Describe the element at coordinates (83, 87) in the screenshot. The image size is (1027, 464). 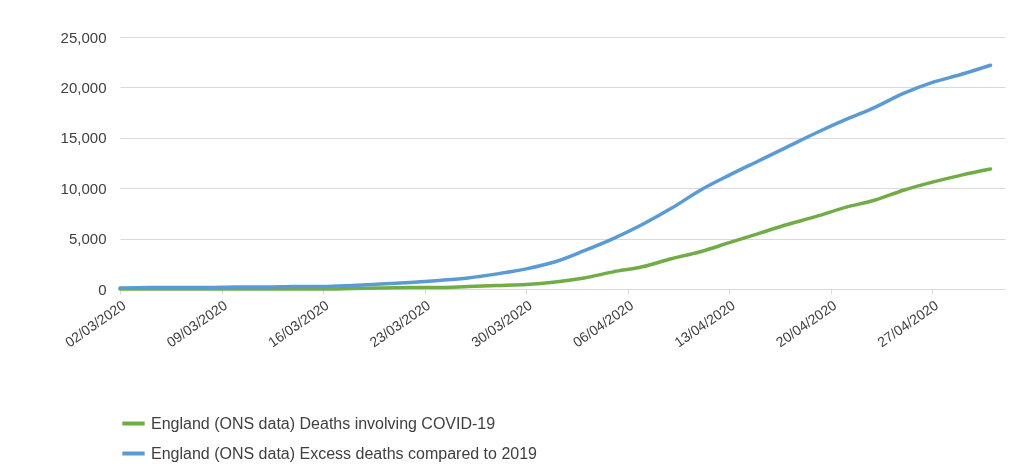
I see `y-tick-label: 20,000` at that location.